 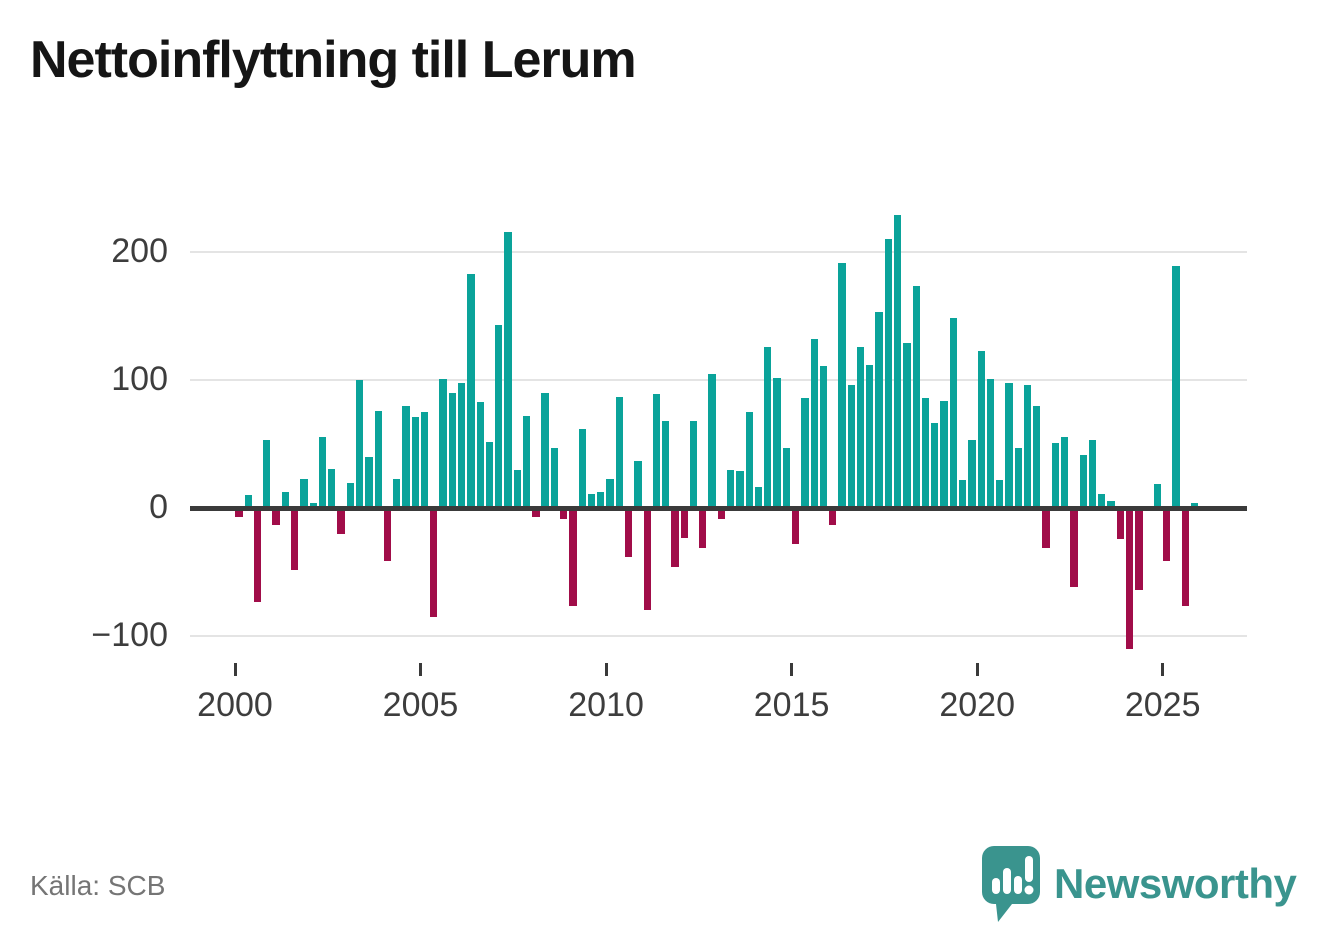 I want to click on newsworthy-logo: Newsworthy, so click(x=1139, y=884).